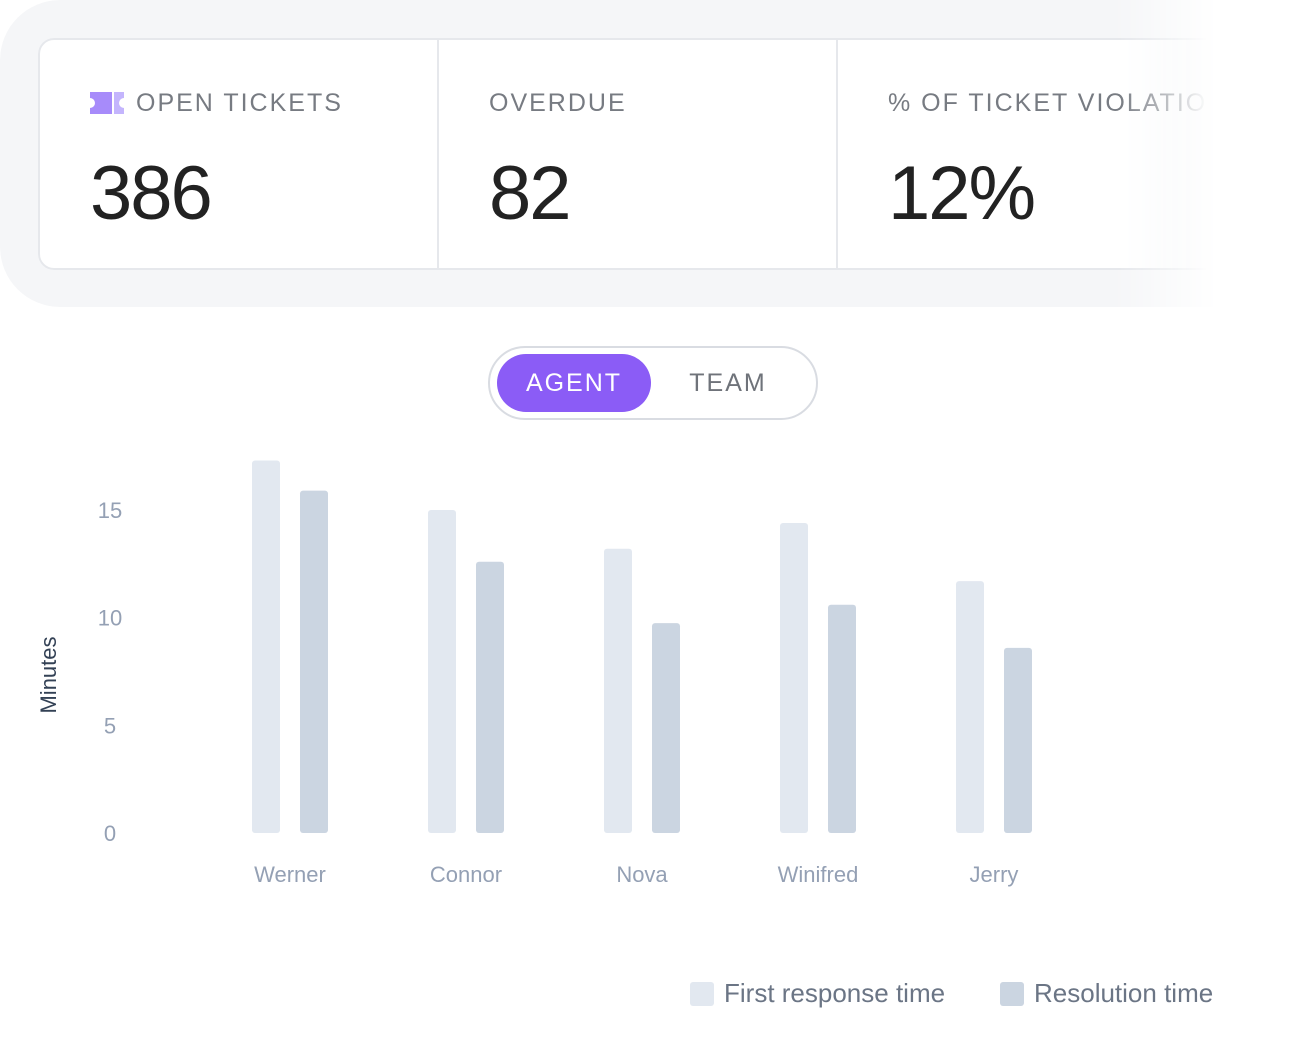 Image resolution: width=1310 pixels, height=1048 pixels. What do you see at coordinates (962, 193) in the screenshot?
I see `stat-value: 12%` at bounding box center [962, 193].